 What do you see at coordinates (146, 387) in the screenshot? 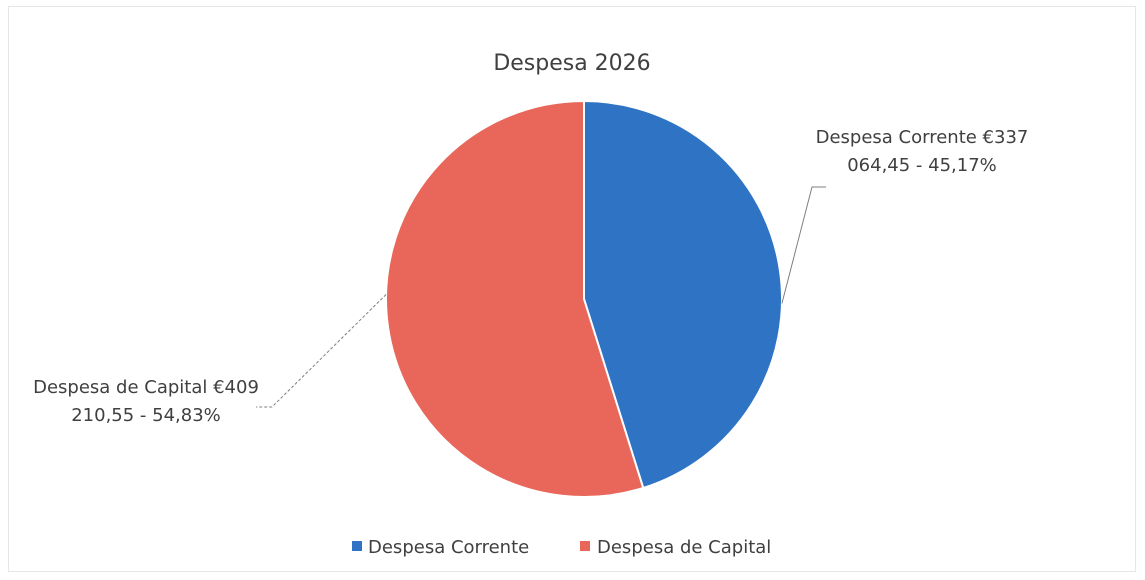
I see `data-label-despesa-de-capital-line1: Despesa de Capital €409` at bounding box center [146, 387].